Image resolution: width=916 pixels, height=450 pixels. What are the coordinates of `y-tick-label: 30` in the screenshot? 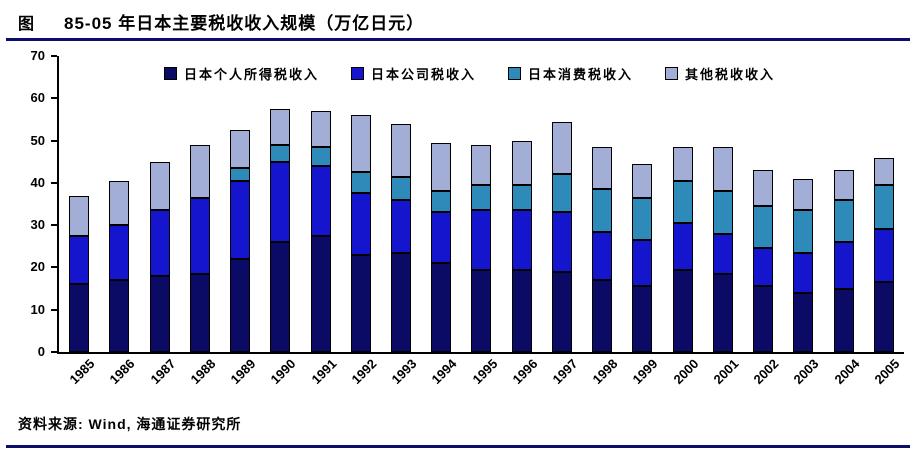 It's located at (37, 225).